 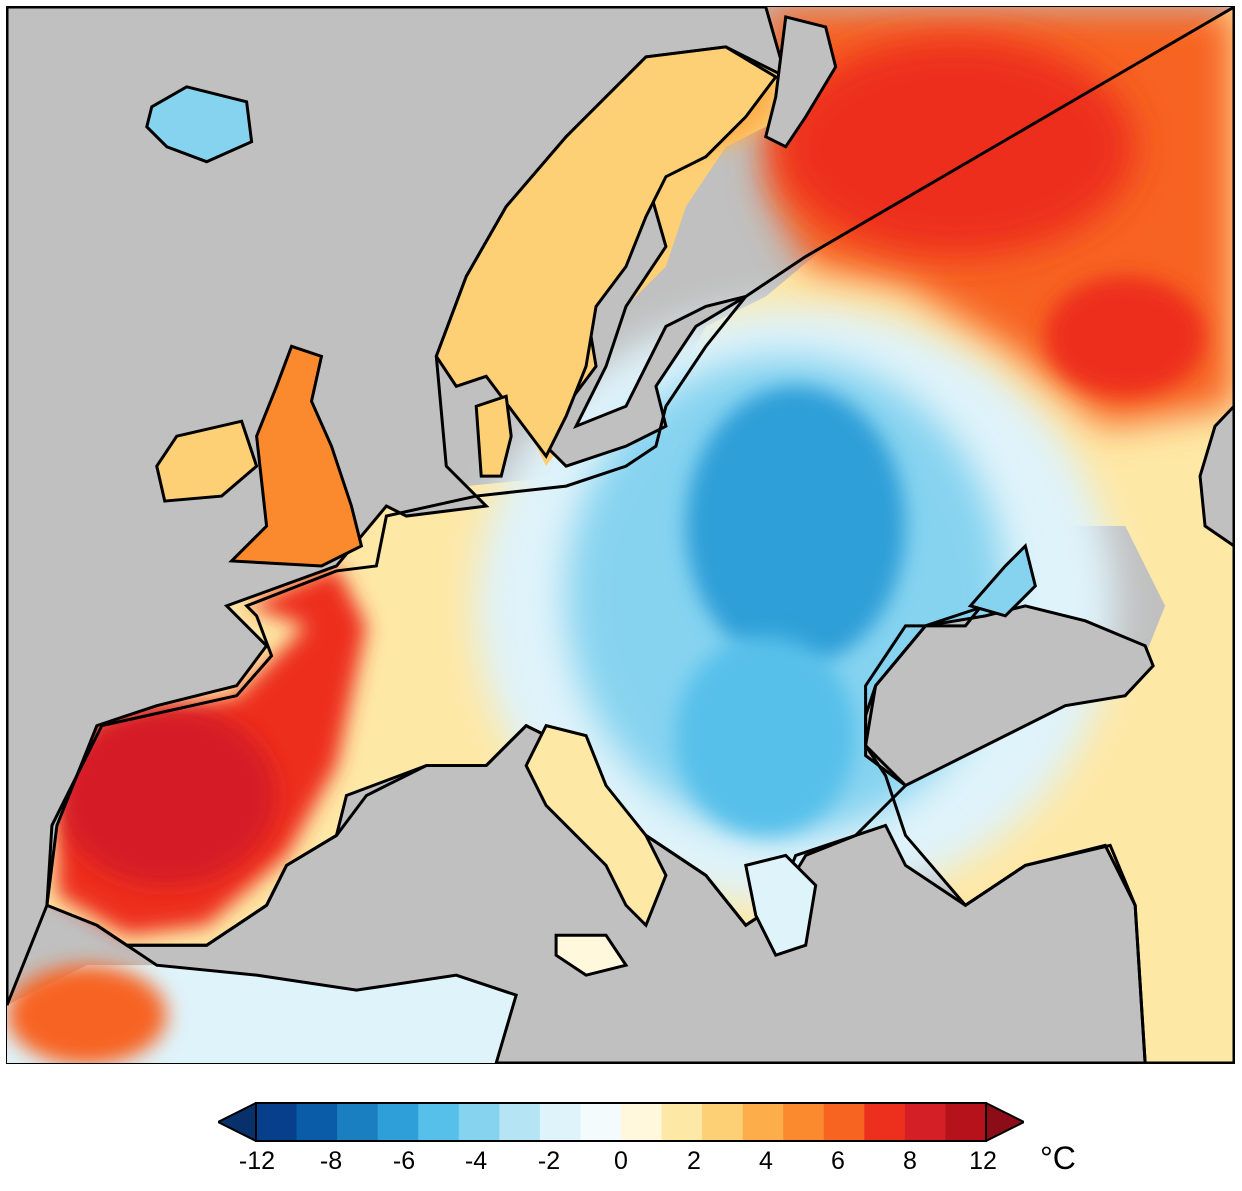 I want to click on colorbar-tick-label: 6, so click(x=838, y=1161).